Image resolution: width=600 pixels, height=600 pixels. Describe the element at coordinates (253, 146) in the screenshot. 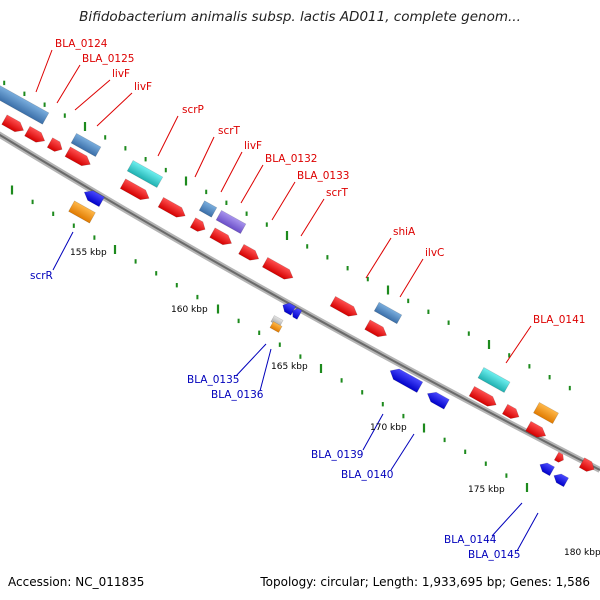

I see `gene-label-livf-3: livF` at that location.